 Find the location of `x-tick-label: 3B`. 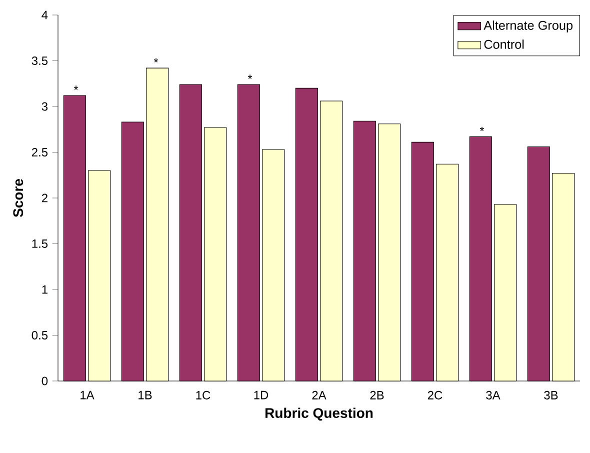

x-tick-label: 3B is located at coordinates (551, 395).